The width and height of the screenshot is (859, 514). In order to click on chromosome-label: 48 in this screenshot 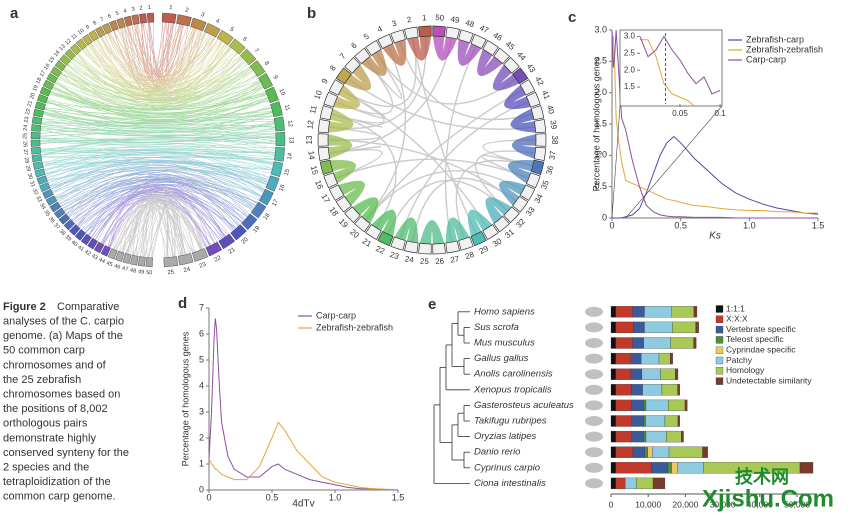, I will do `click(132, 271)`.